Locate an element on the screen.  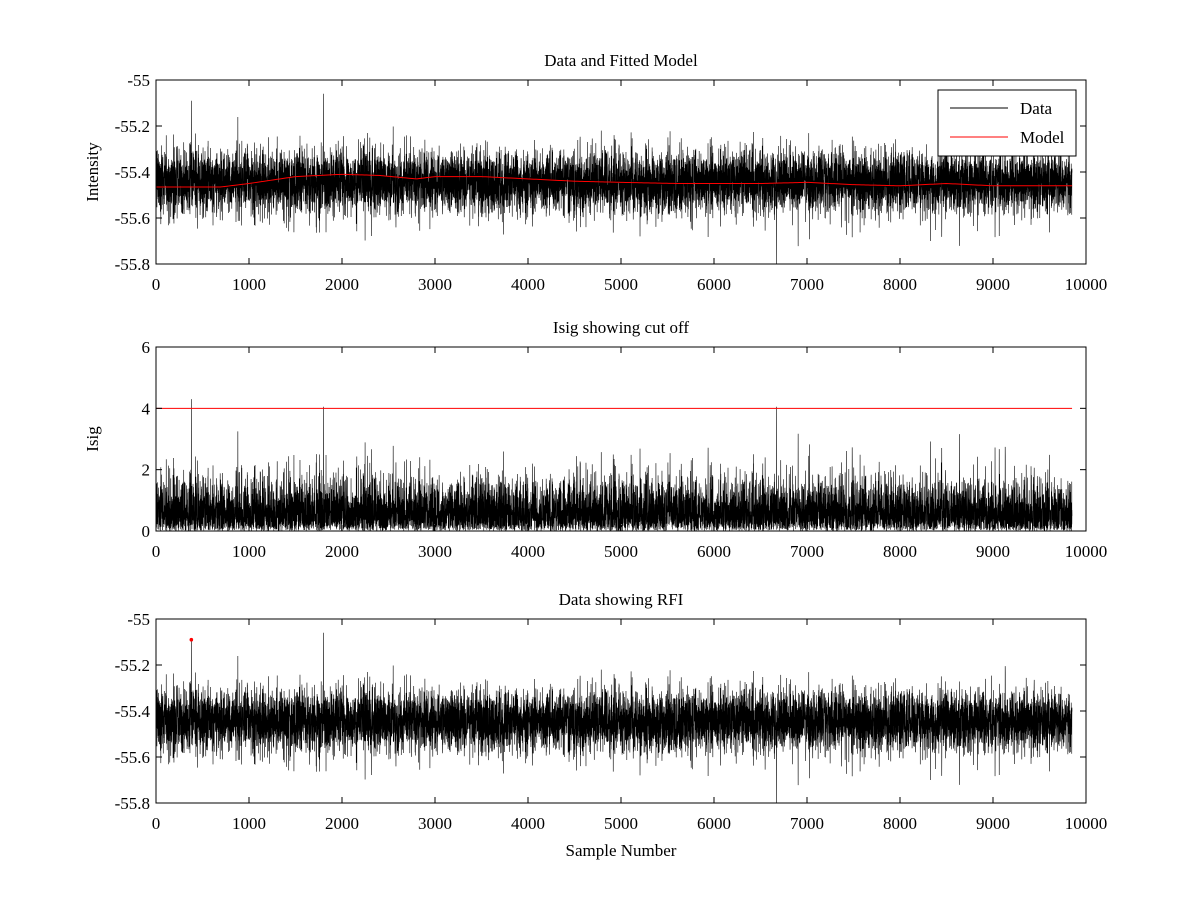
legend-label-model: Model is located at coordinates (1042, 137).